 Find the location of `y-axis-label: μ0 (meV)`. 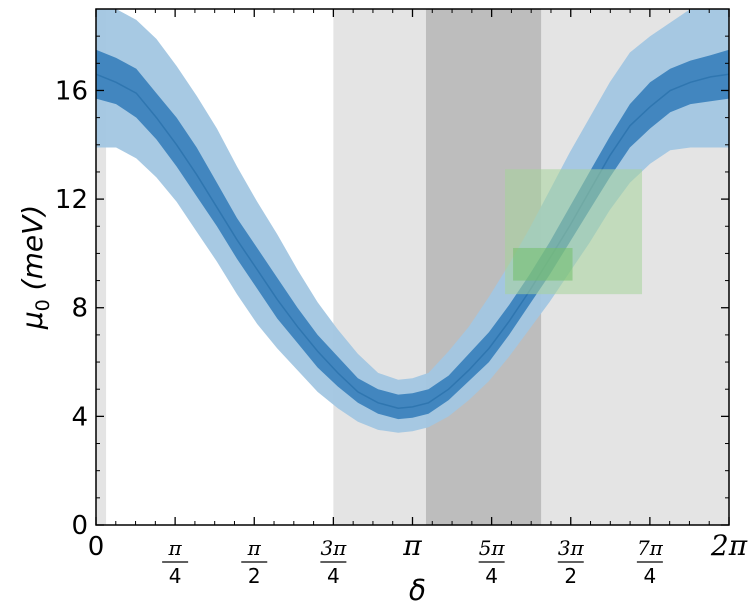

y-axis-label: μ0 (meV) is located at coordinates (35, 267).